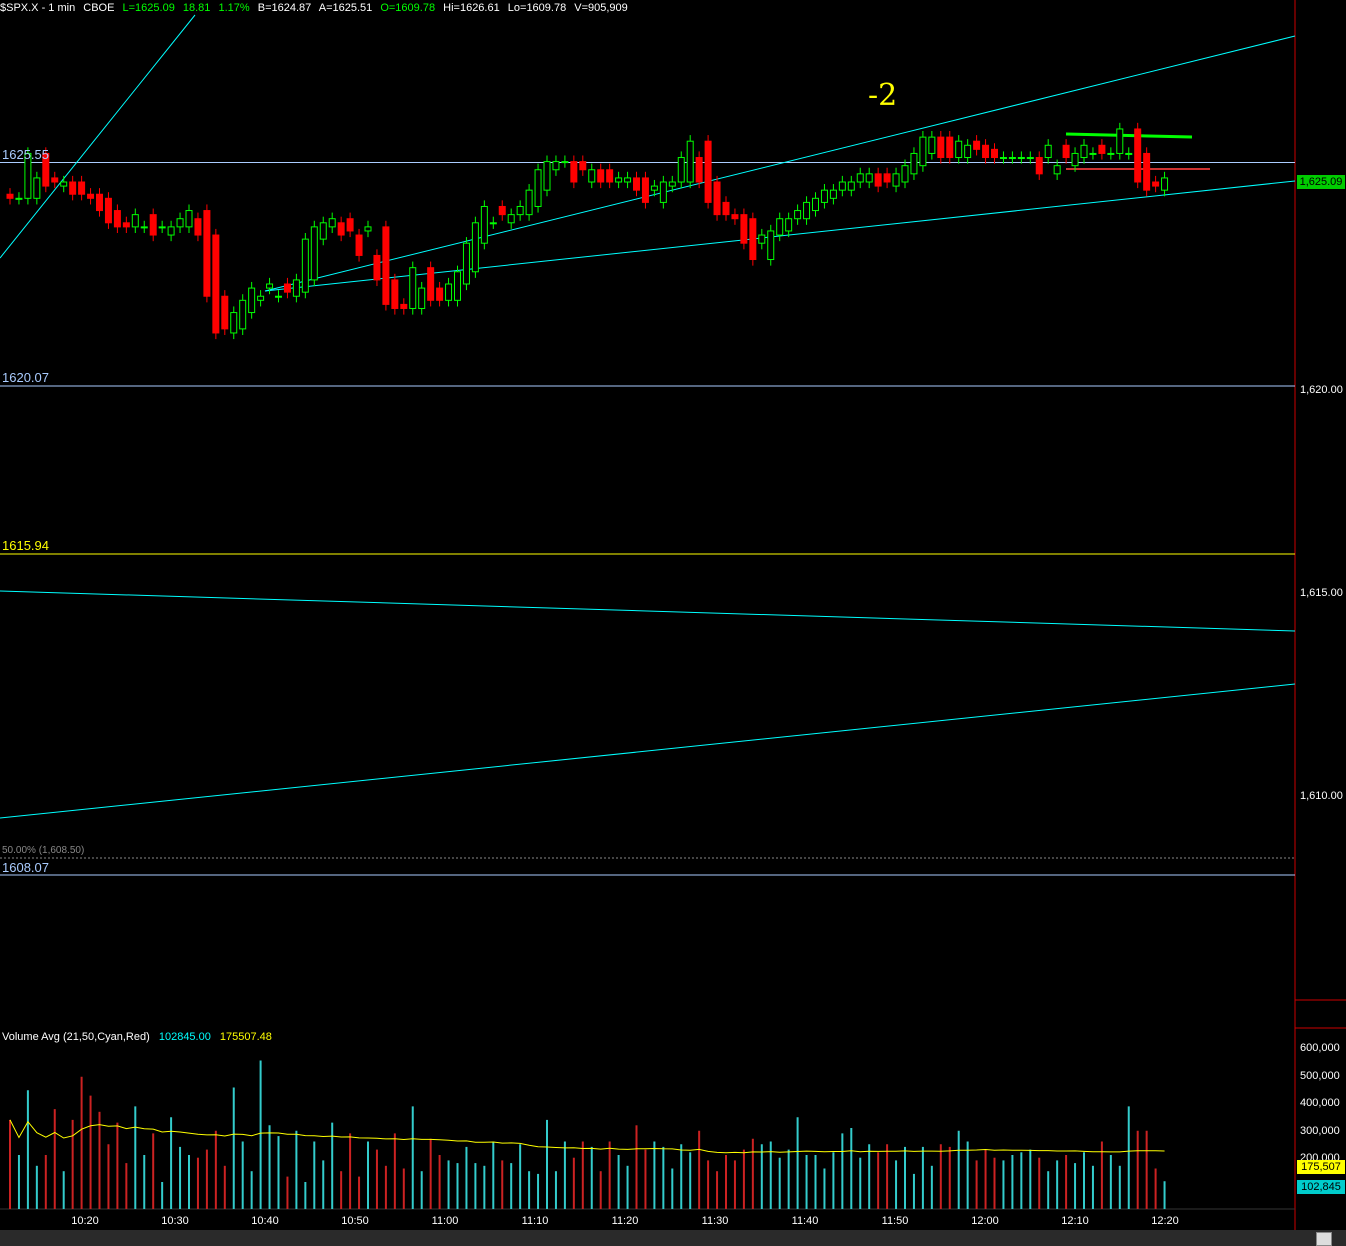 This screenshot has height=1246, width=1346. What do you see at coordinates (38, 8) in the screenshot?
I see `symbol-label: $SPX.X - 1 min` at bounding box center [38, 8].